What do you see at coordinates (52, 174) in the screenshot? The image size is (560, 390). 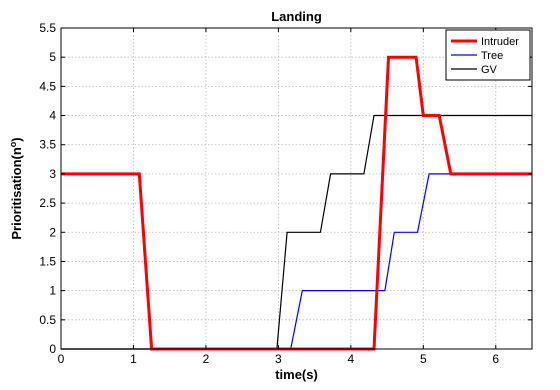 I see `y-tick-label: 3` at bounding box center [52, 174].